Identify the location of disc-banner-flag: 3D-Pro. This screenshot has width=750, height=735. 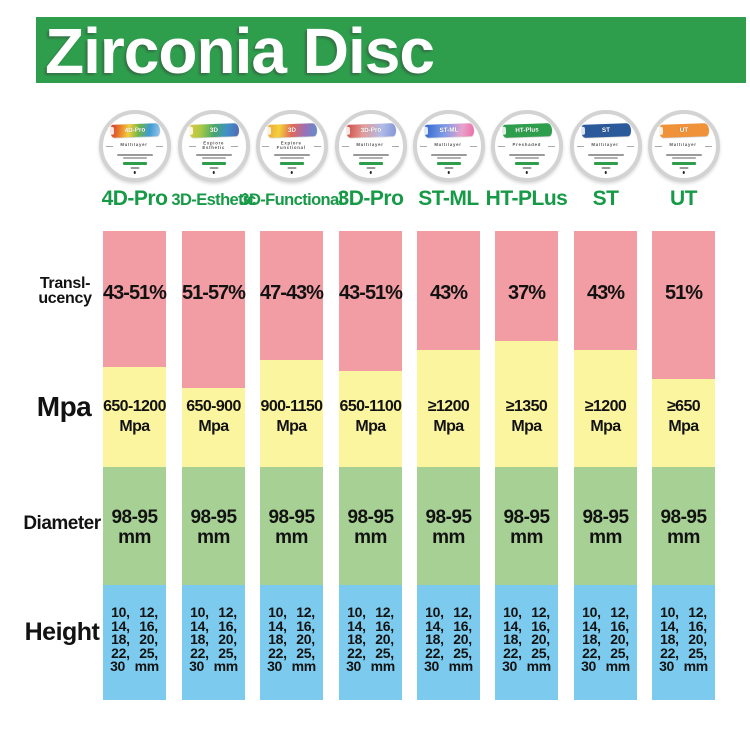
(370, 130).